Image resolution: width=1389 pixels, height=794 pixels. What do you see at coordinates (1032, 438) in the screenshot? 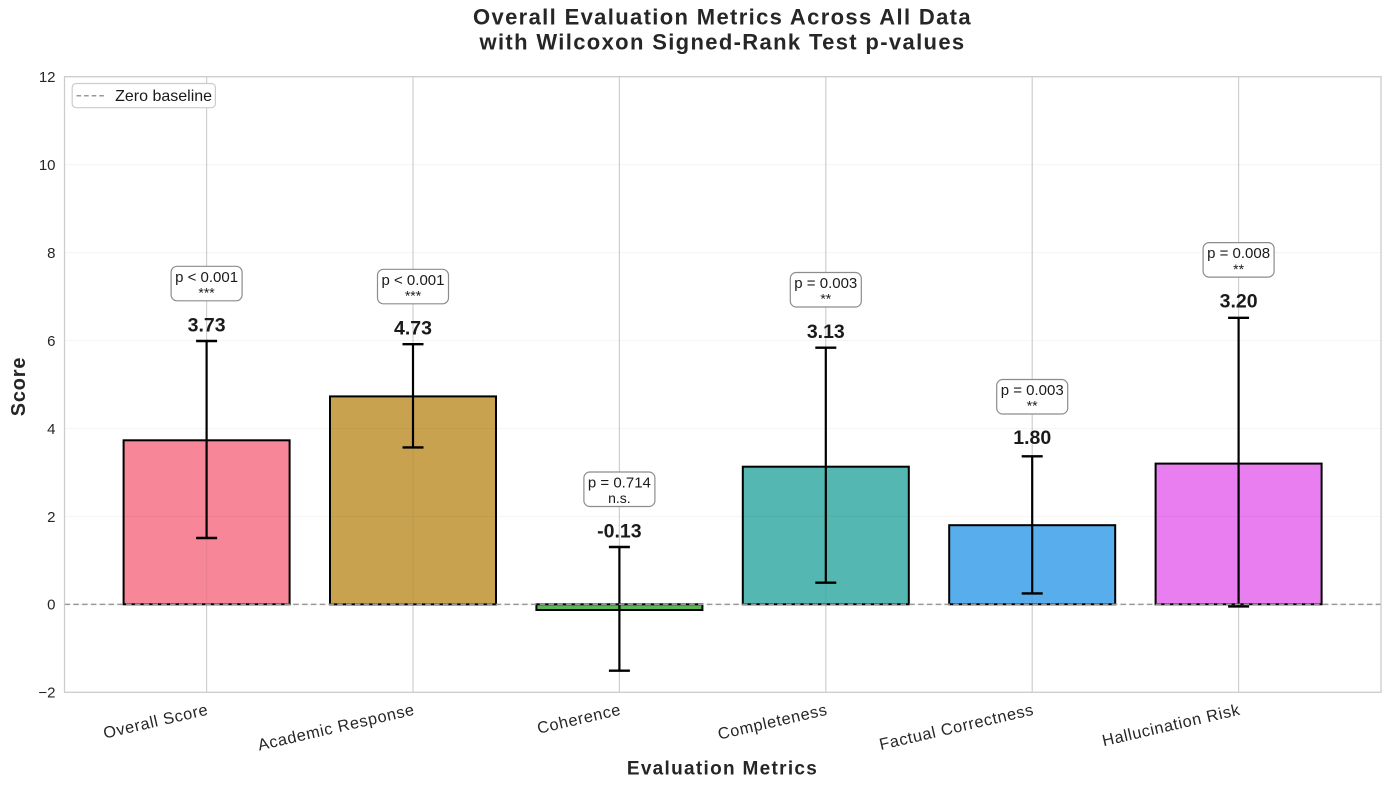
I see `svg-text: 1.80` at bounding box center [1032, 438].